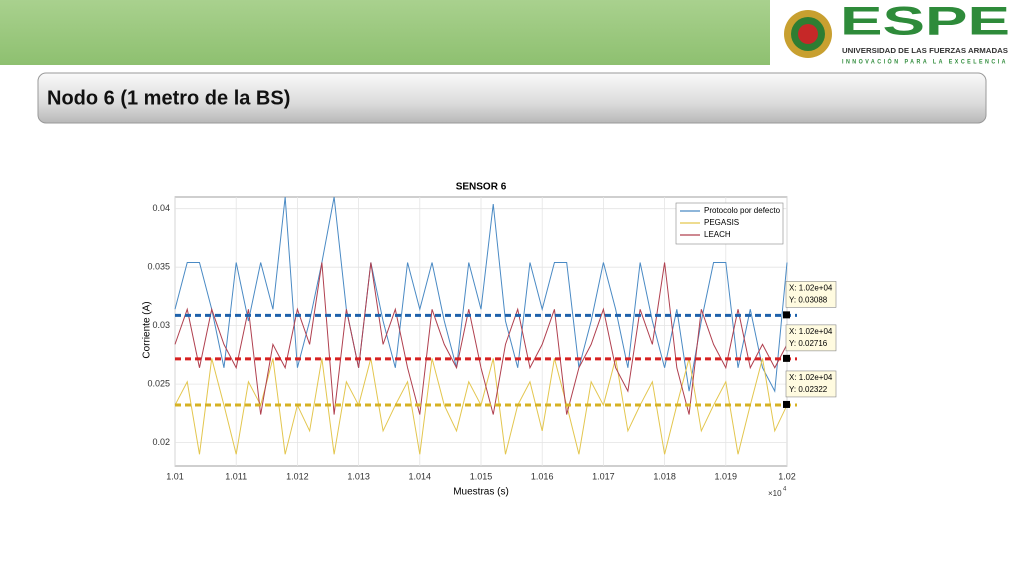  Describe the element at coordinates (808, 389) in the screenshot. I see `data-tip-y: Y: 0.02322` at that location.